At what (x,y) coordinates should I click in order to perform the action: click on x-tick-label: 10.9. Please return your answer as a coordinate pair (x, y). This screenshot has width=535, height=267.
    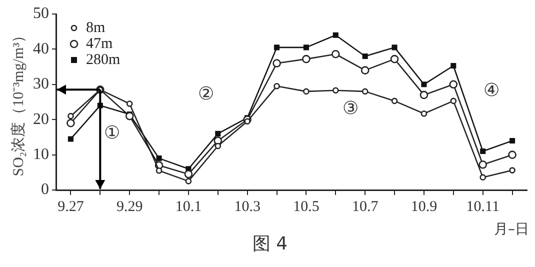
    Looking at the image, I should click on (424, 206).